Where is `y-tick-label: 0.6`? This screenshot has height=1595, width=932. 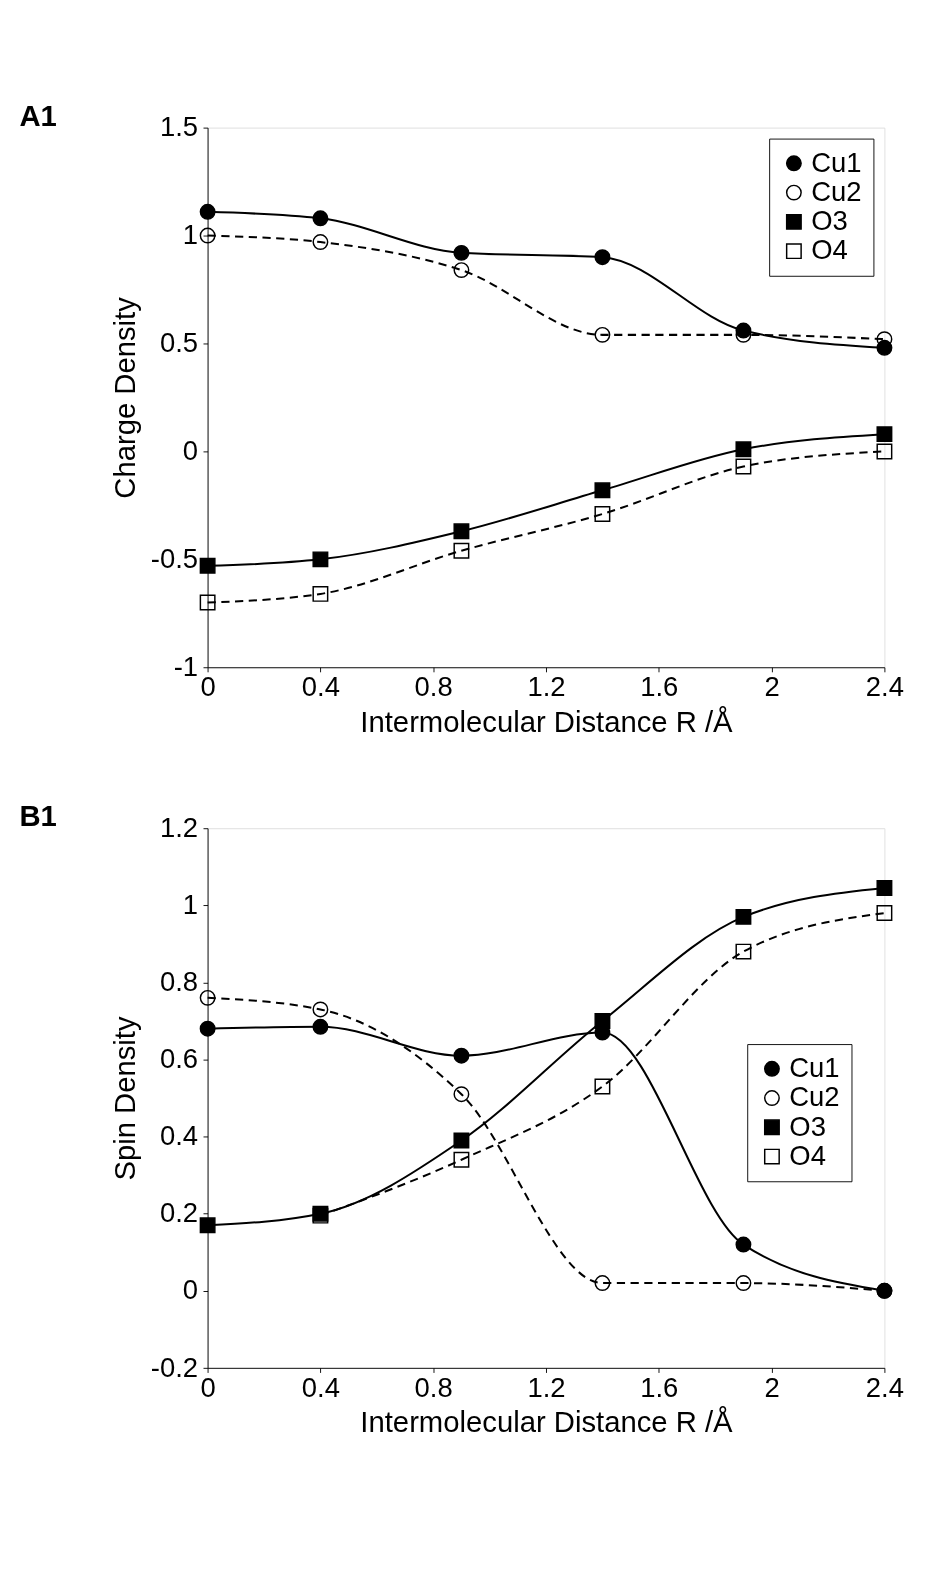
y-tick-label: 0.6 is located at coordinates (179, 1059).